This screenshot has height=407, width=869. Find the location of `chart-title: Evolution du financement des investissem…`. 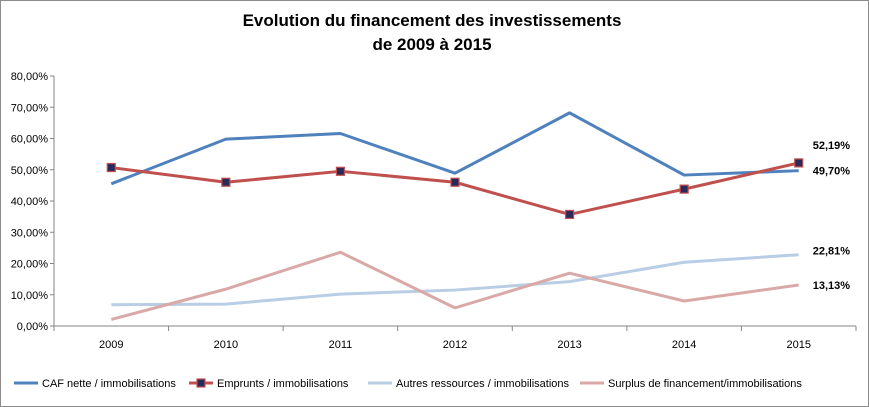

chart-title: Evolution du financement des investissem… is located at coordinates (432, 32).